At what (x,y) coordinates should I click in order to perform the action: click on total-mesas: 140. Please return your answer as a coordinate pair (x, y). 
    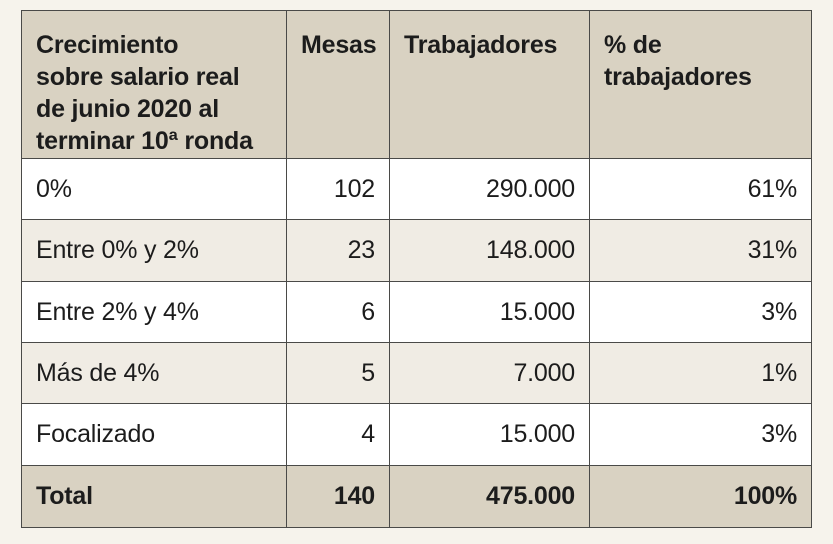
    Looking at the image, I should click on (338, 496).